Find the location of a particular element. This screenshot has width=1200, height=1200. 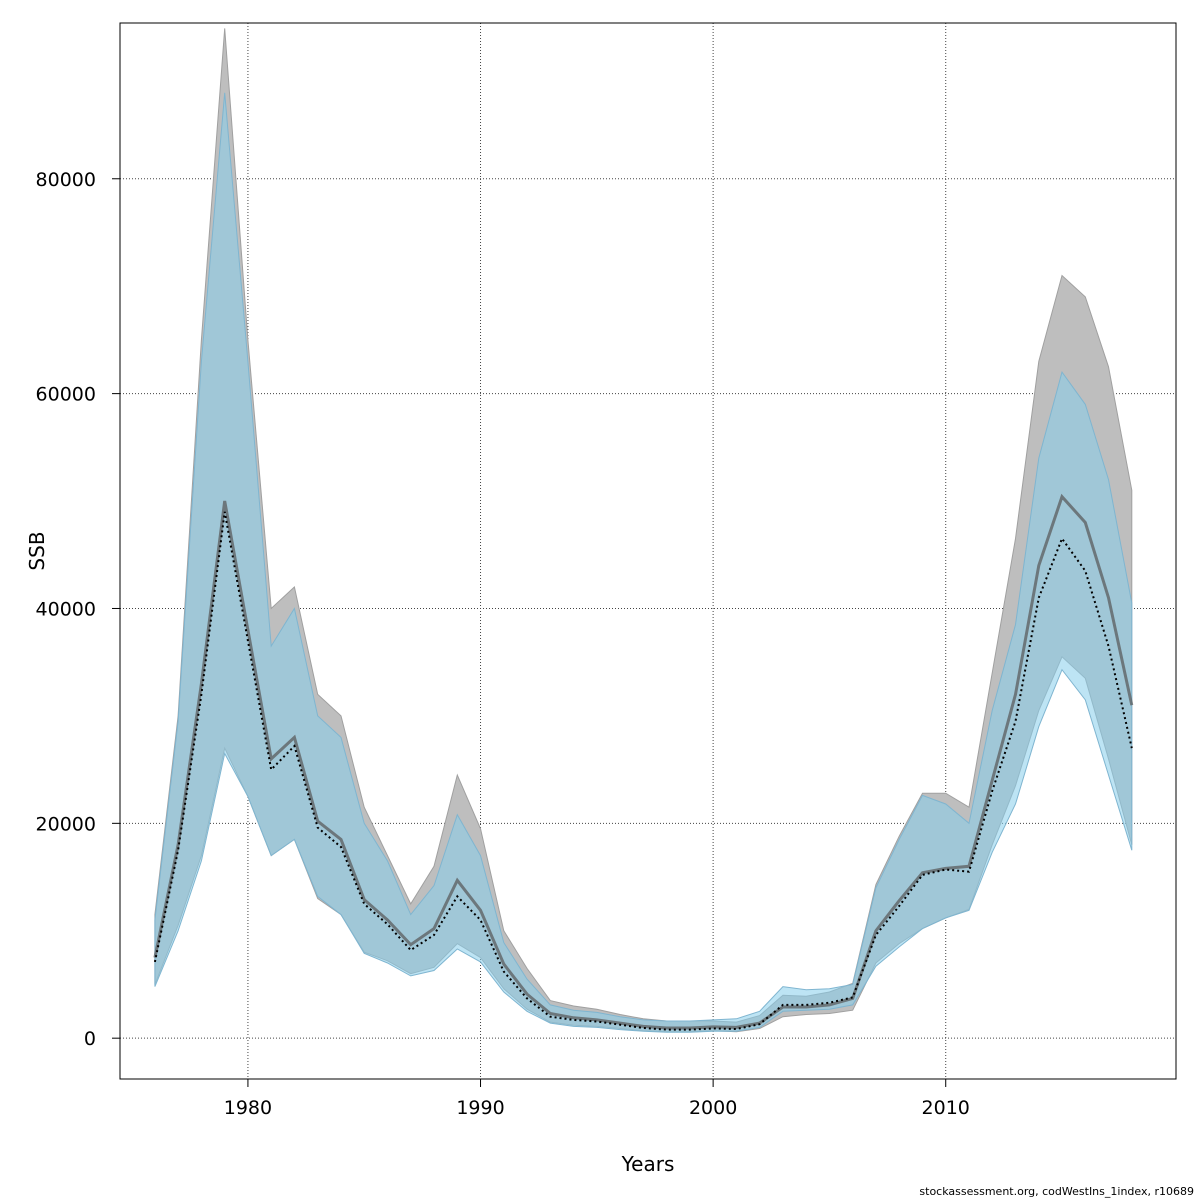

x-axis-title: Years is located at coordinates (648, 1164).